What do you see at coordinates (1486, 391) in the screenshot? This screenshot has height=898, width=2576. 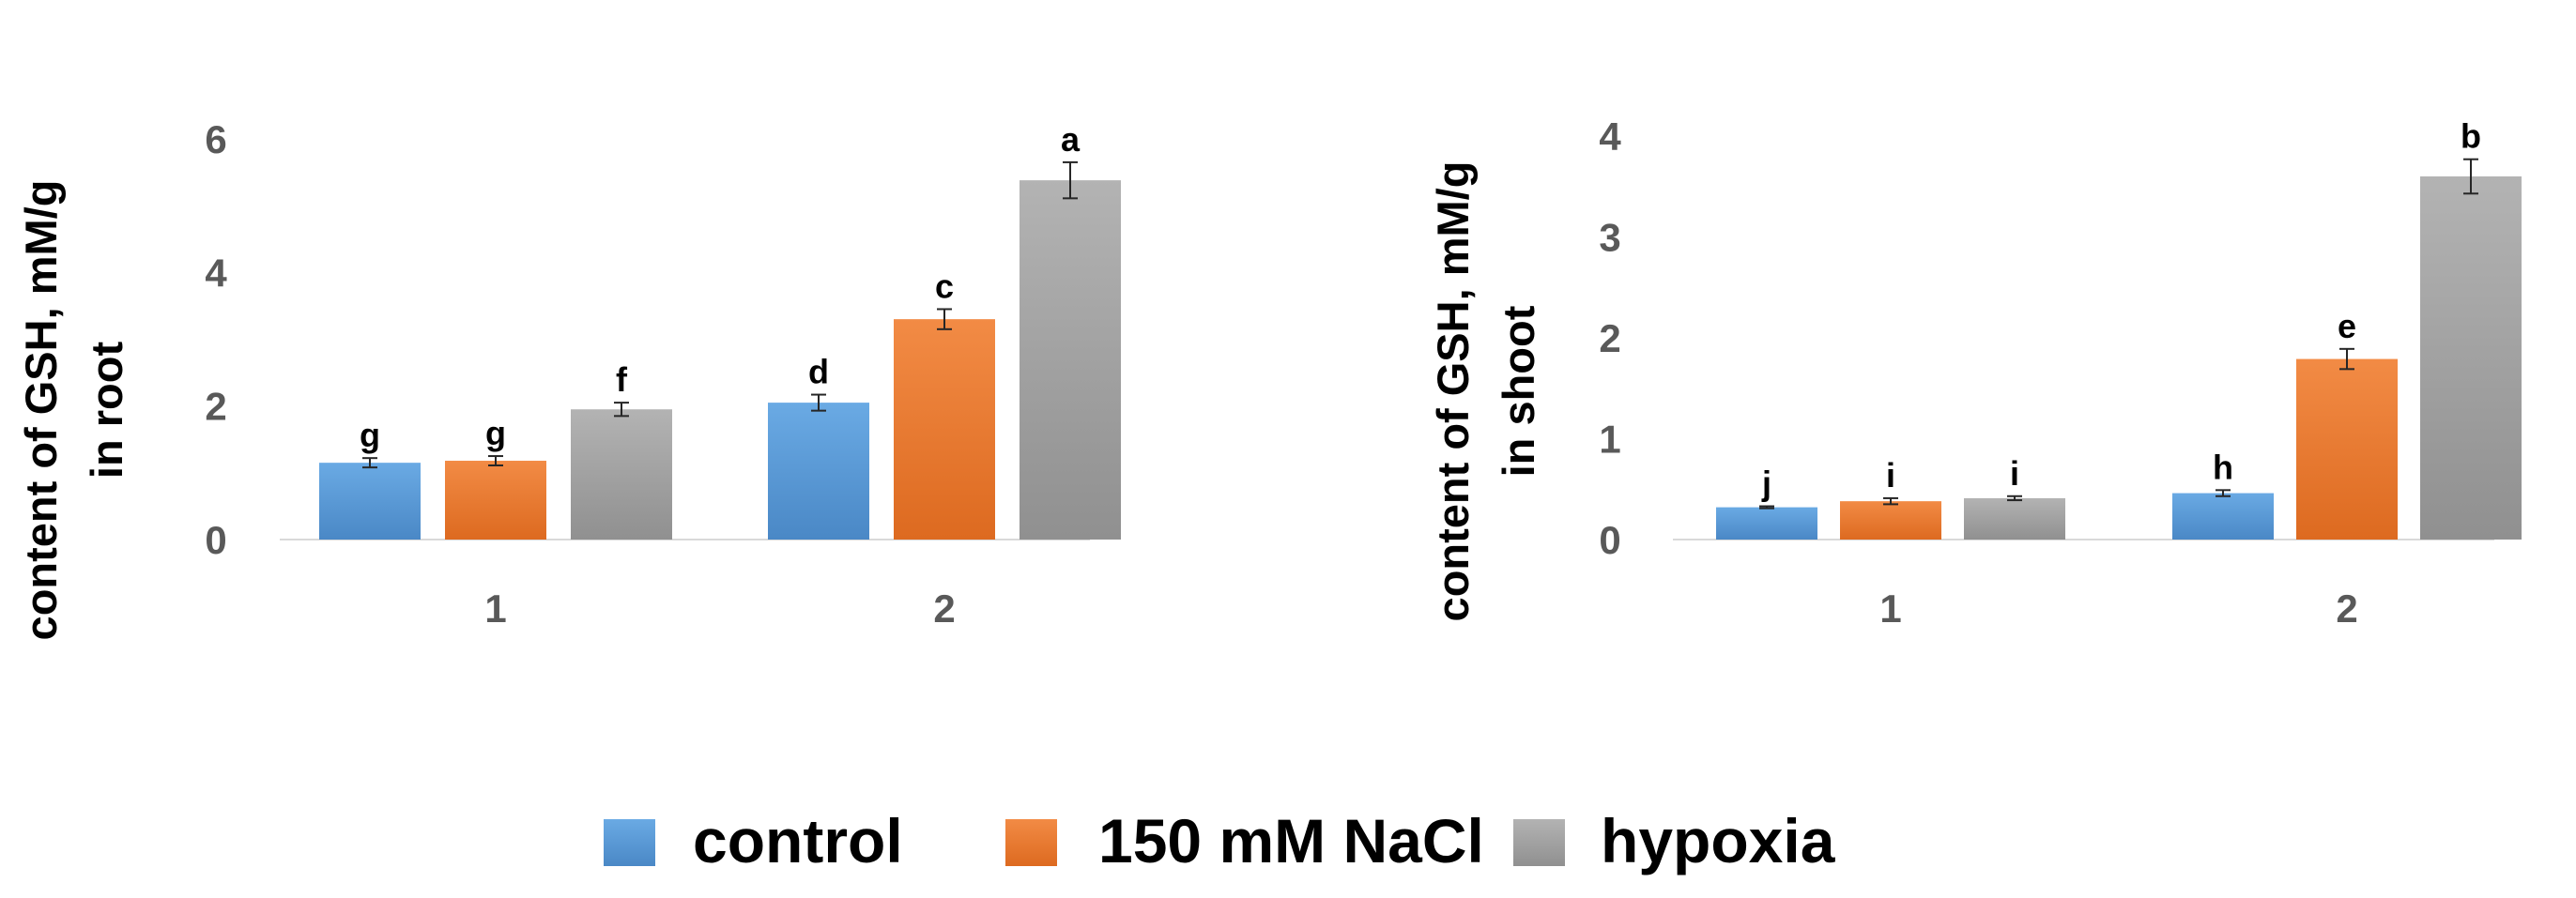 I see `y-axis-label: content of GSH, mM/g in shoot` at bounding box center [1486, 391].